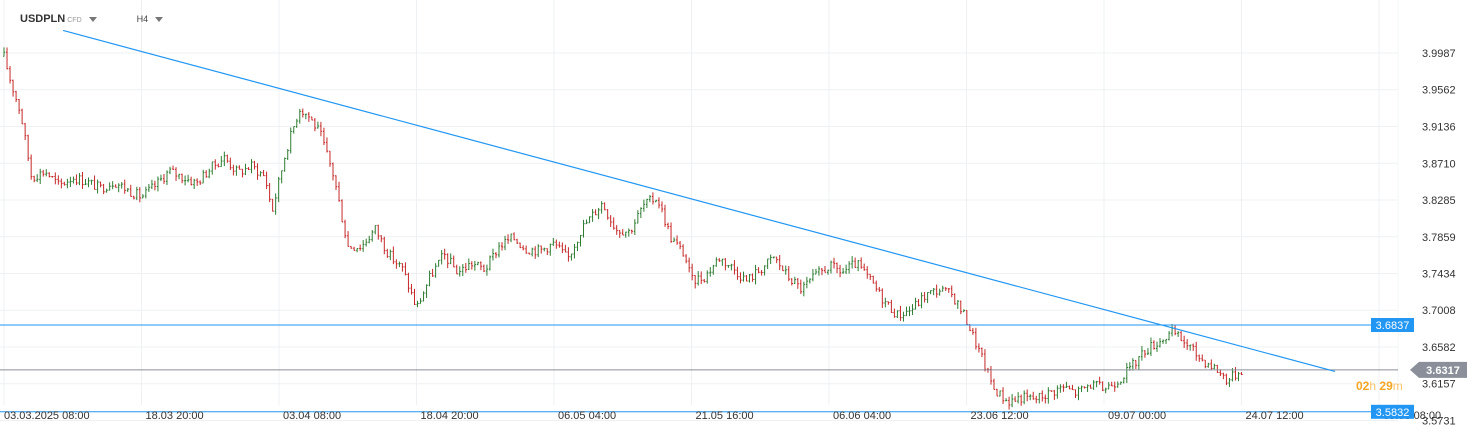 The width and height of the screenshot is (1482, 432). Describe the element at coordinates (1137, 416) in the screenshot. I see `x-tick-label: 09.07 00:00` at that location.